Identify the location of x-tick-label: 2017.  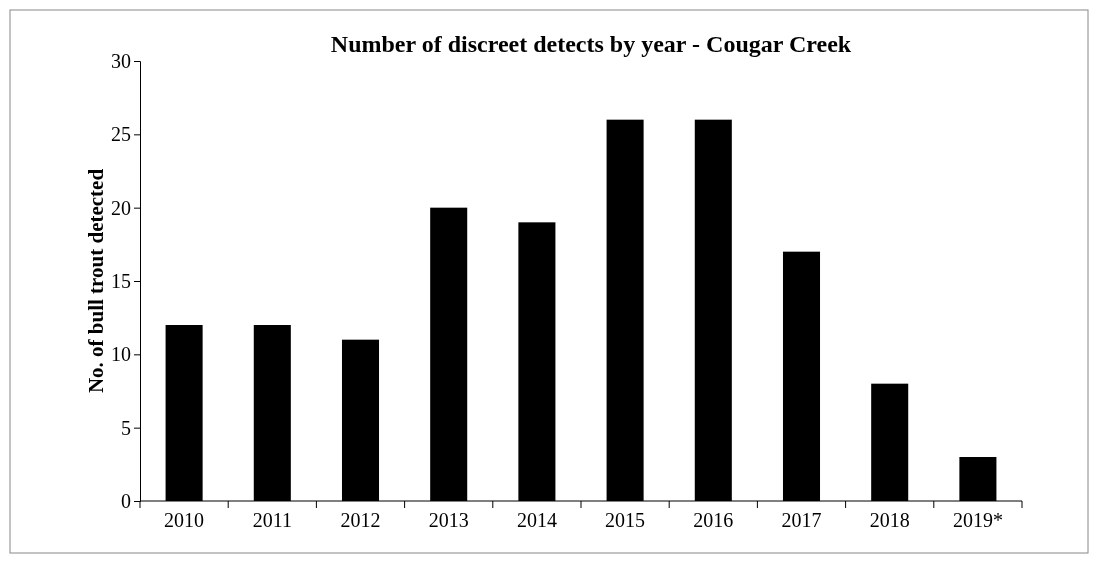
(801, 520).